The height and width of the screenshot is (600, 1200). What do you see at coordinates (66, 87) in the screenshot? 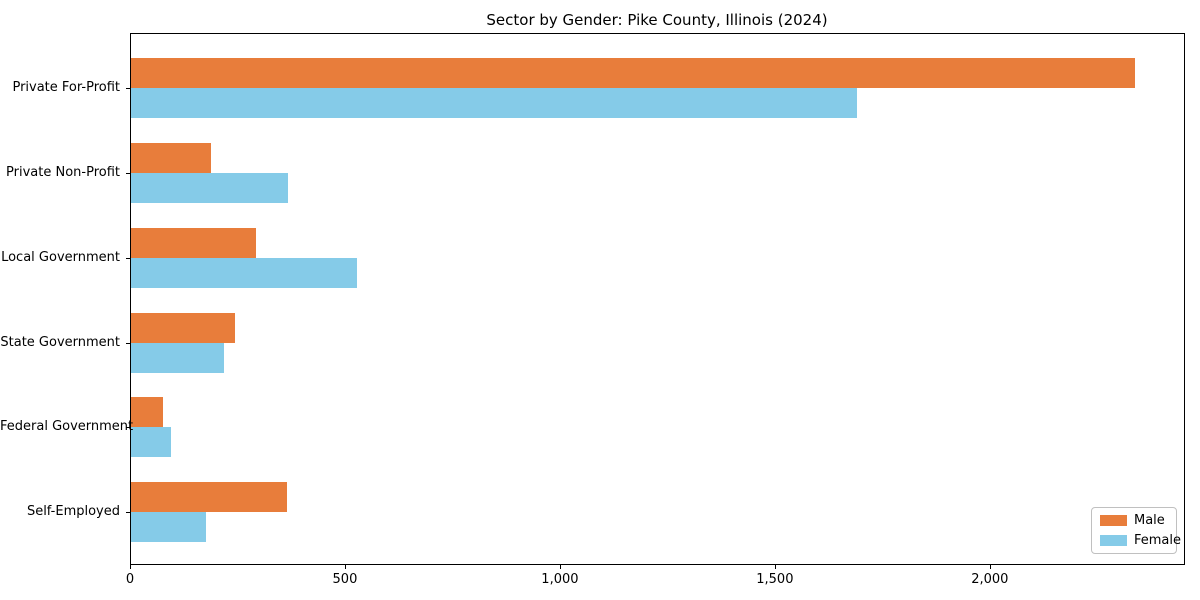
I see `y-tick-label: Private For-Profit` at bounding box center [66, 87].